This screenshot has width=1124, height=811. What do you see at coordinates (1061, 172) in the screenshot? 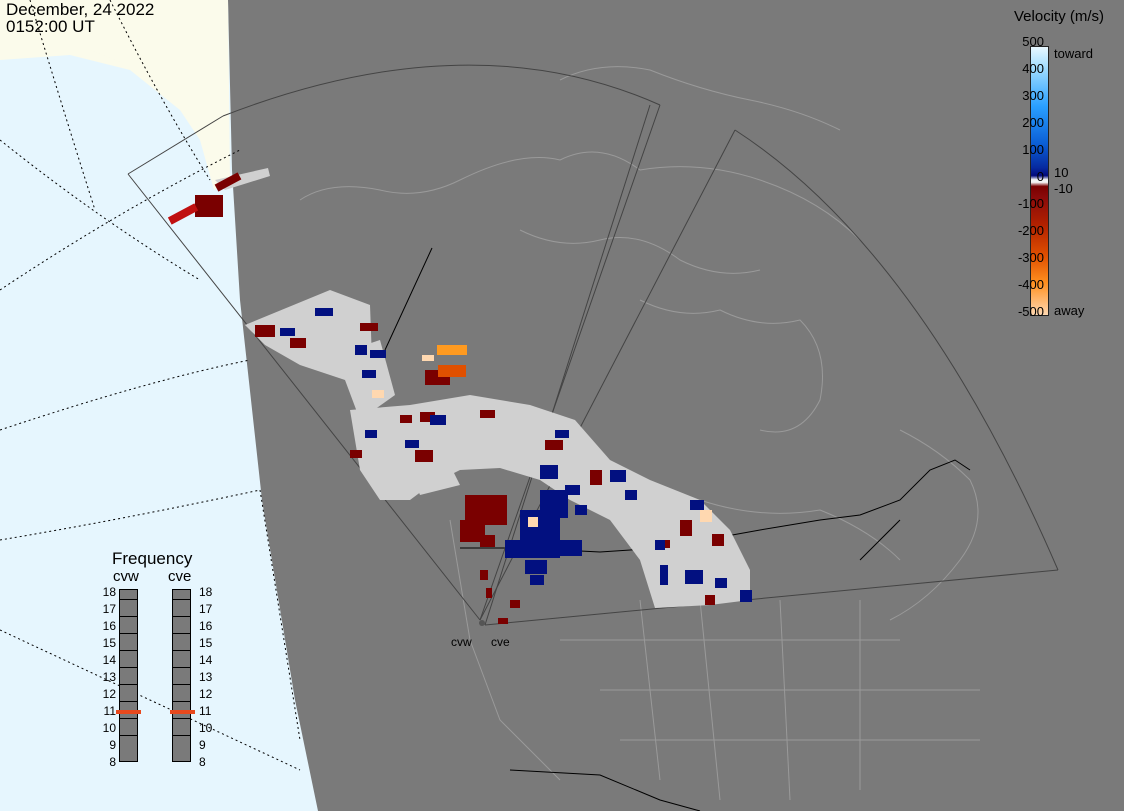
I see `legend-plus10-label: 10` at bounding box center [1061, 172].